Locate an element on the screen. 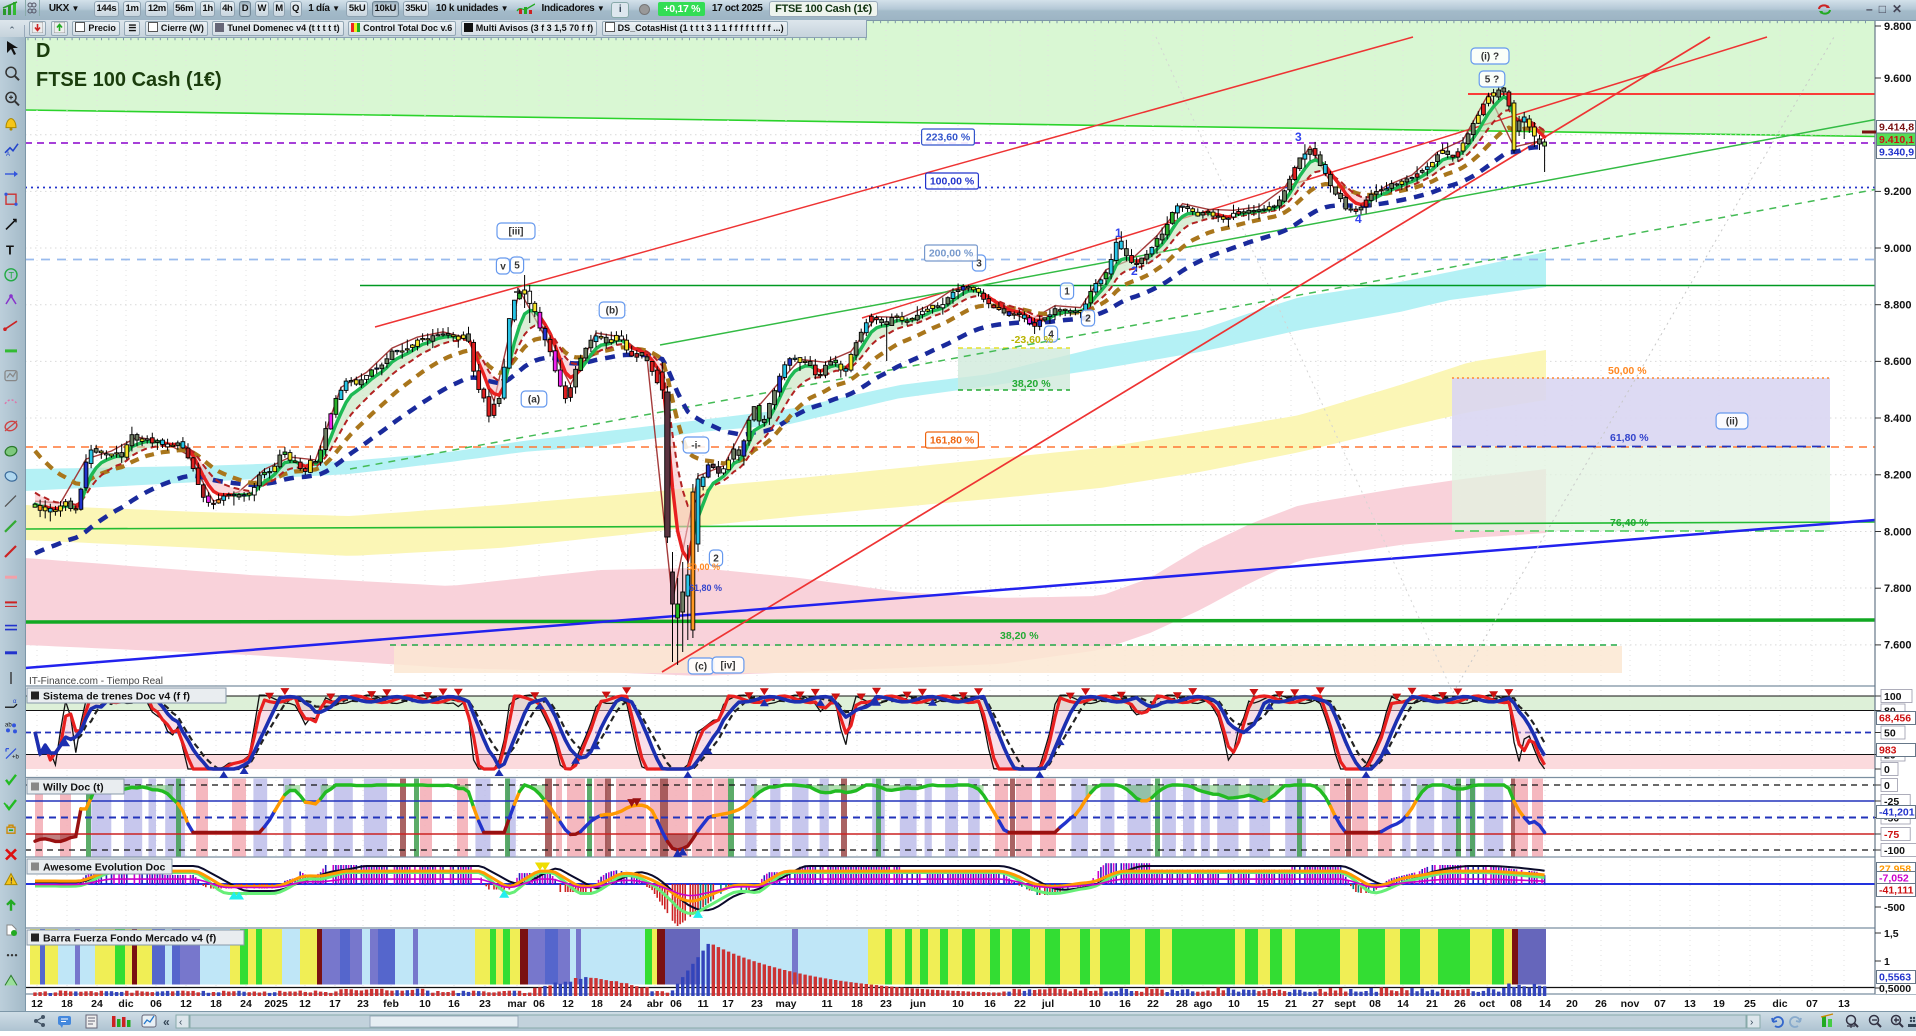 This screenshot has width=1916, height=1036. svg-text: -41,201 is located at coordinates (1897, 813).